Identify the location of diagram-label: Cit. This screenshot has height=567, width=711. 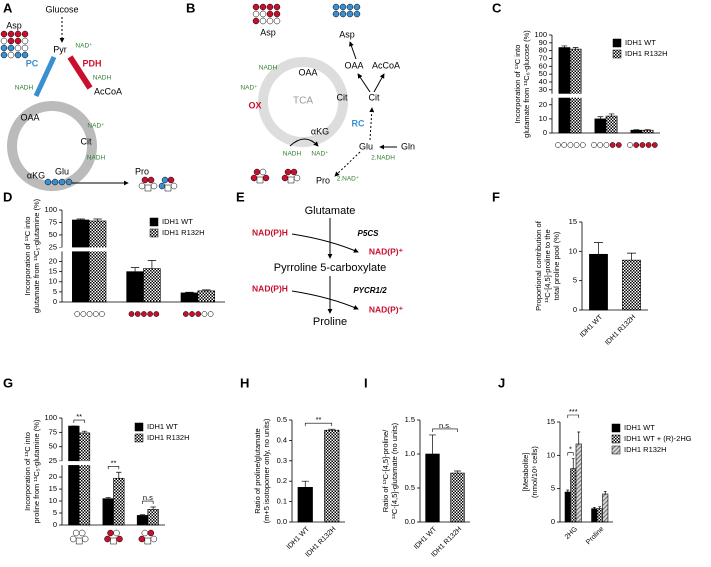
(86, 141).